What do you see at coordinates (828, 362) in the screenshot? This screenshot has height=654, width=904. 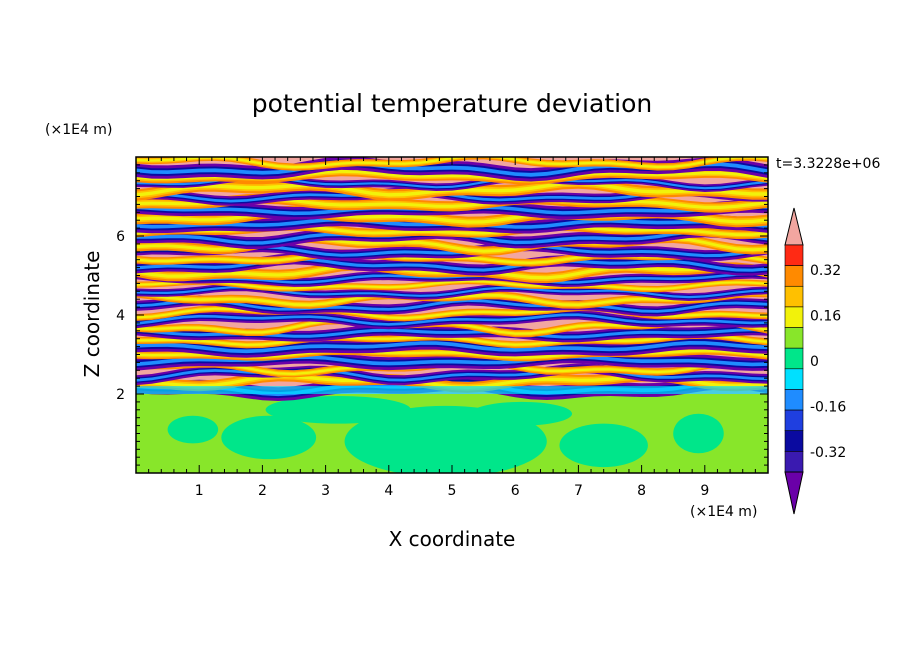 I see `colorbar-tick-labels: 0.32 0.16 0 -0.16 -0.32` at bounding box center [828, 362].